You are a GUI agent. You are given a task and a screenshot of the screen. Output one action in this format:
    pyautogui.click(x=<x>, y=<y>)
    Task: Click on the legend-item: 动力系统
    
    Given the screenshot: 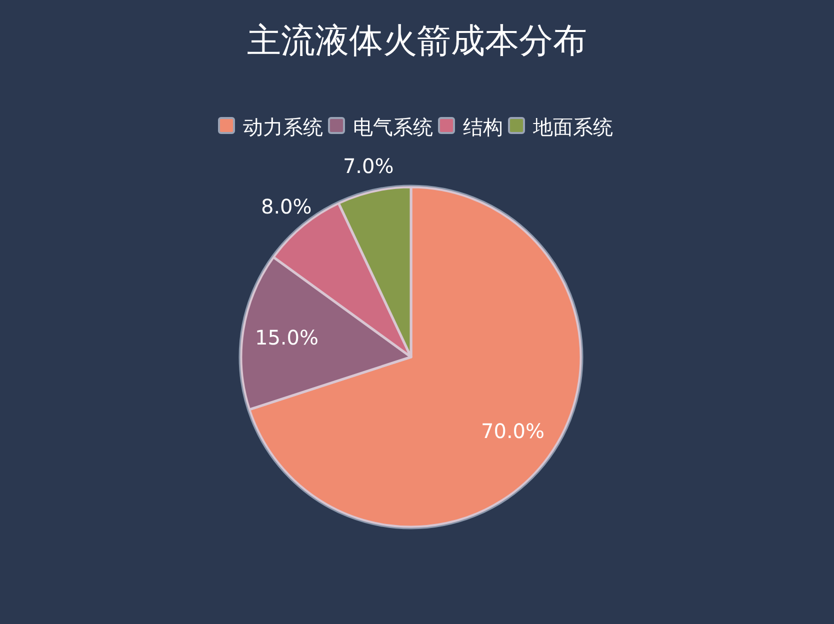 What is the action you would take?
    pyautogui.click(x=270, y=127)
    